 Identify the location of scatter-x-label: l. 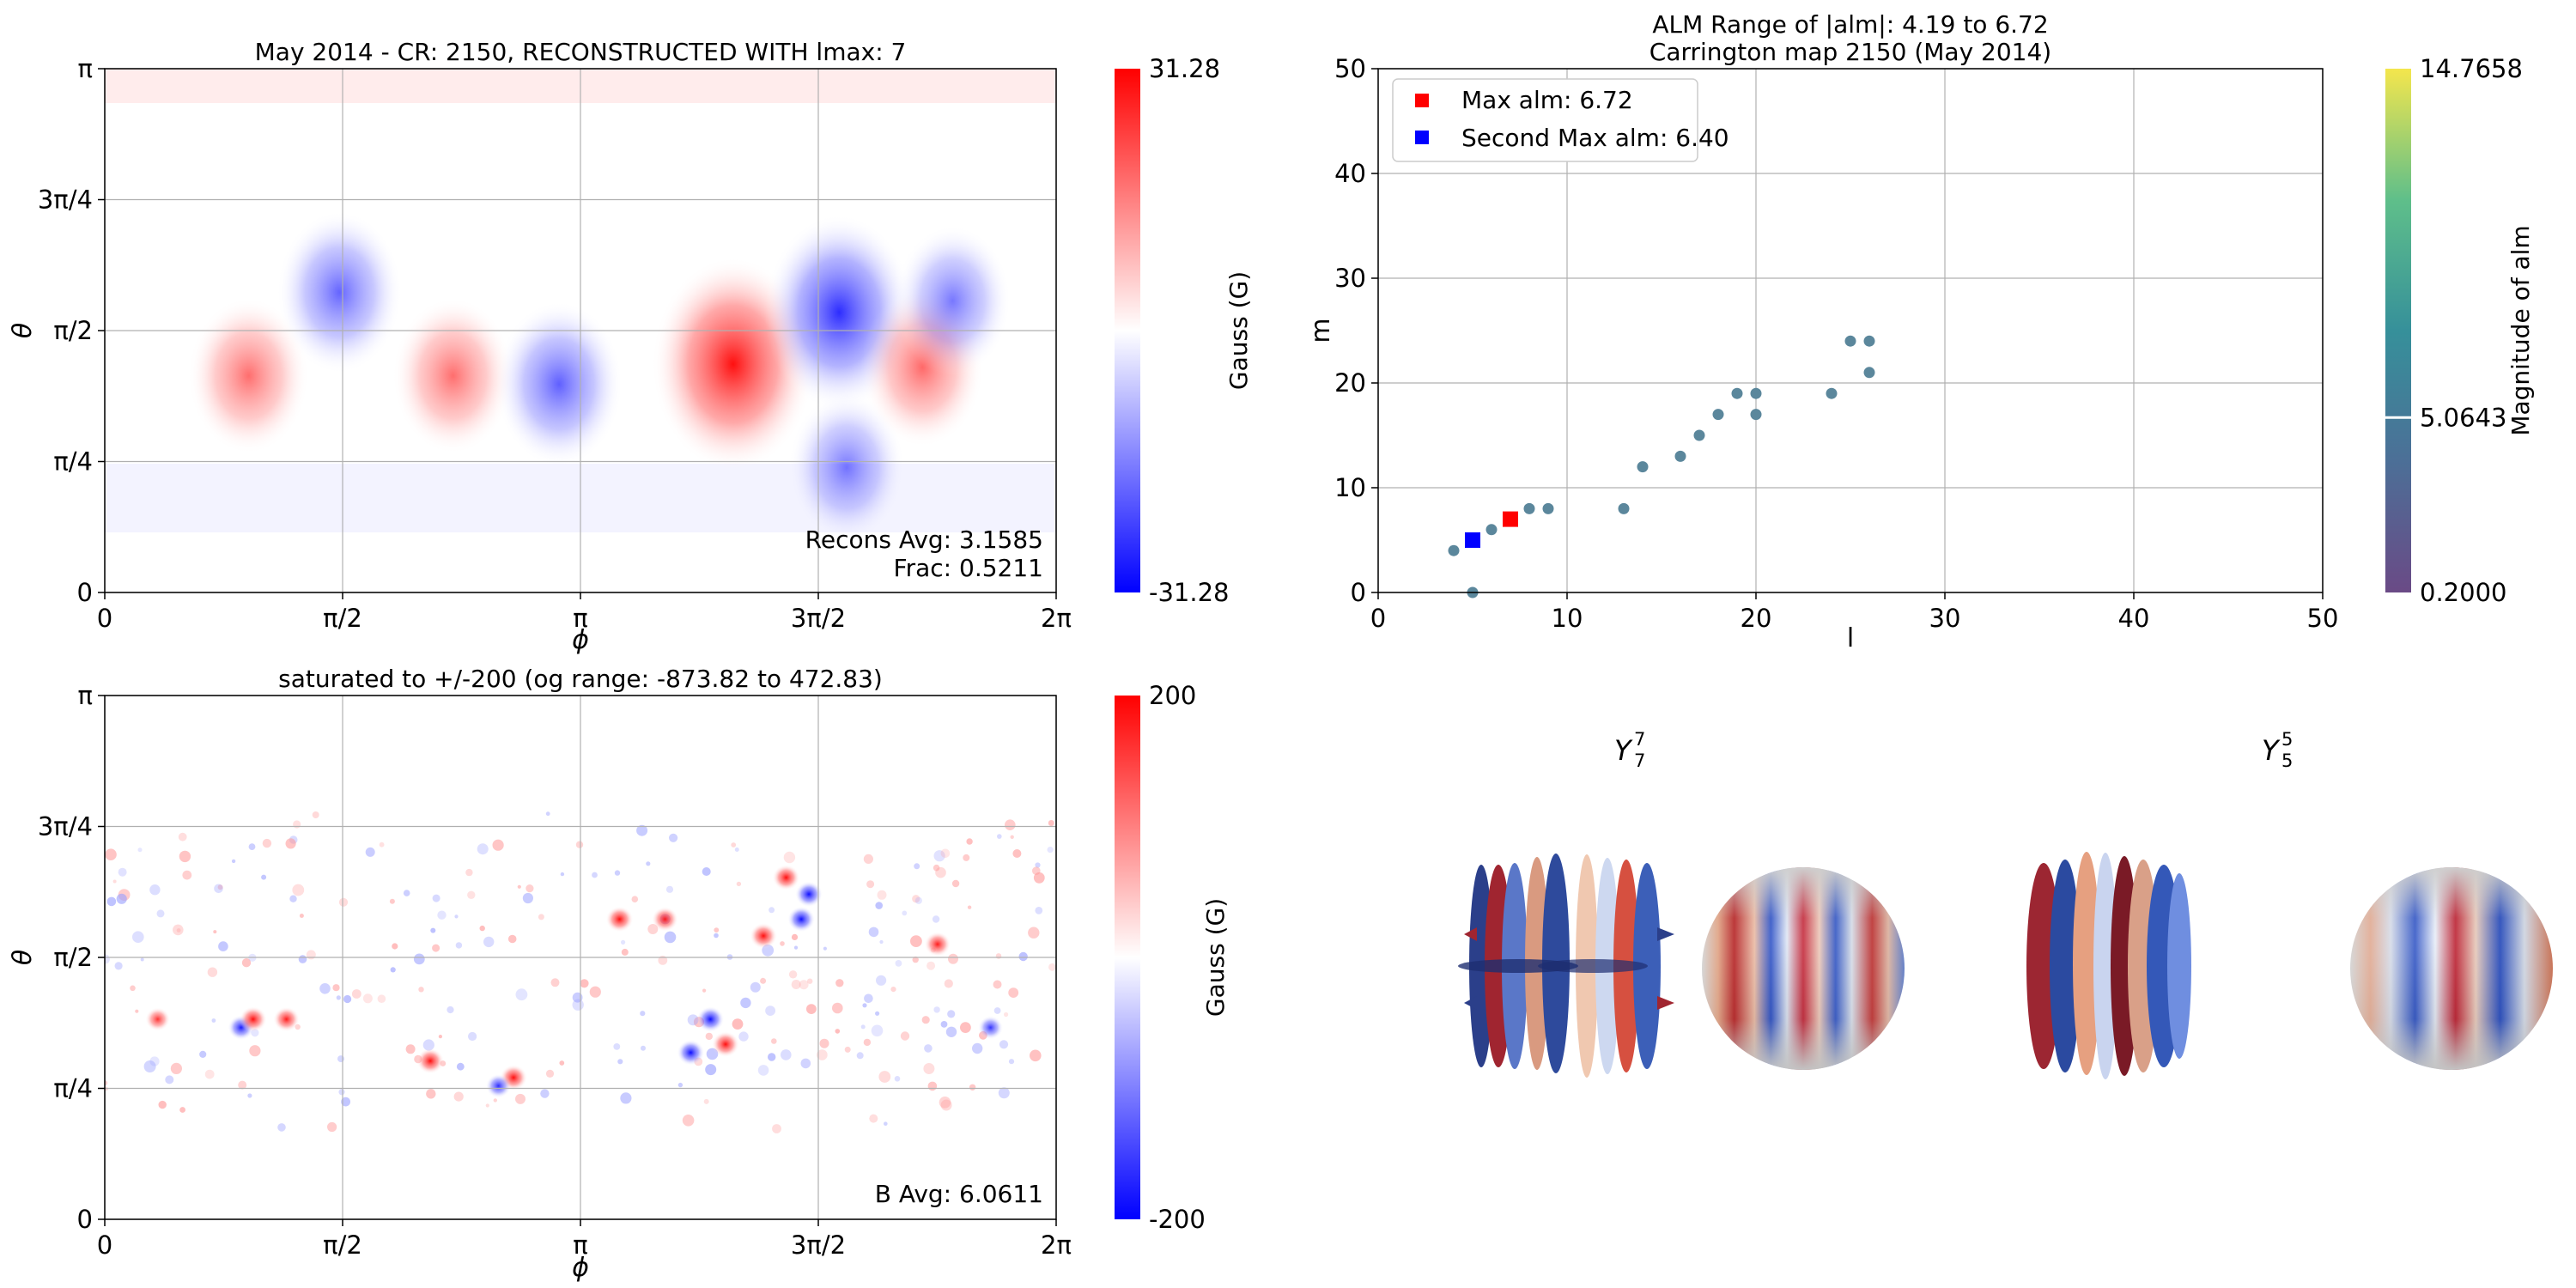
(1850, 638).